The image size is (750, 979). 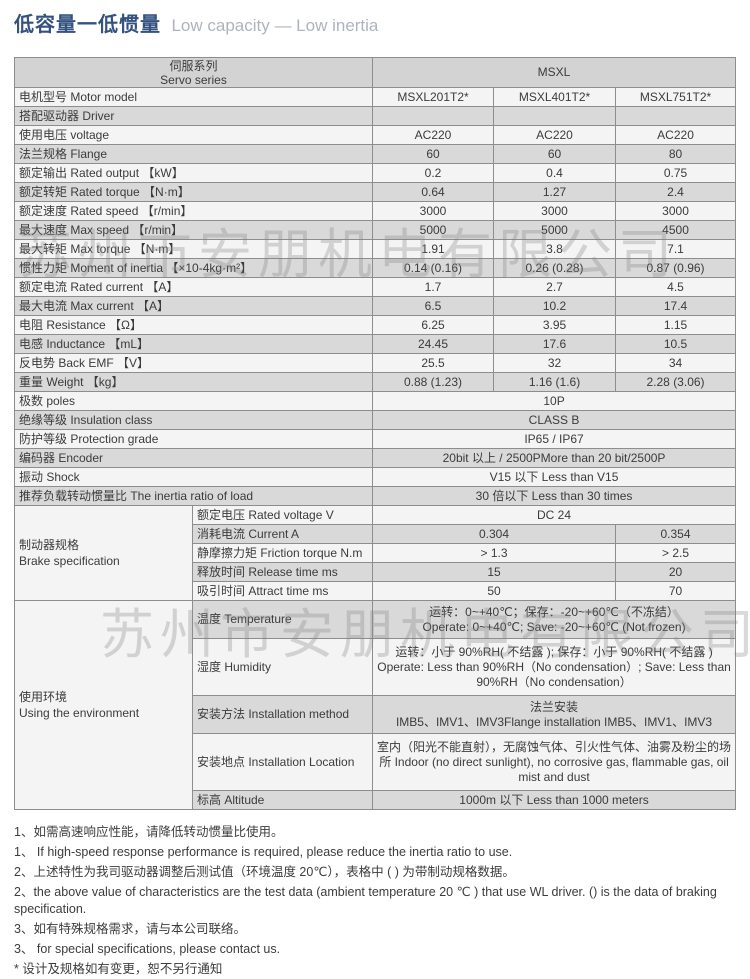 I want to click on spec-value: 1.15, so click(x=676, y=325).